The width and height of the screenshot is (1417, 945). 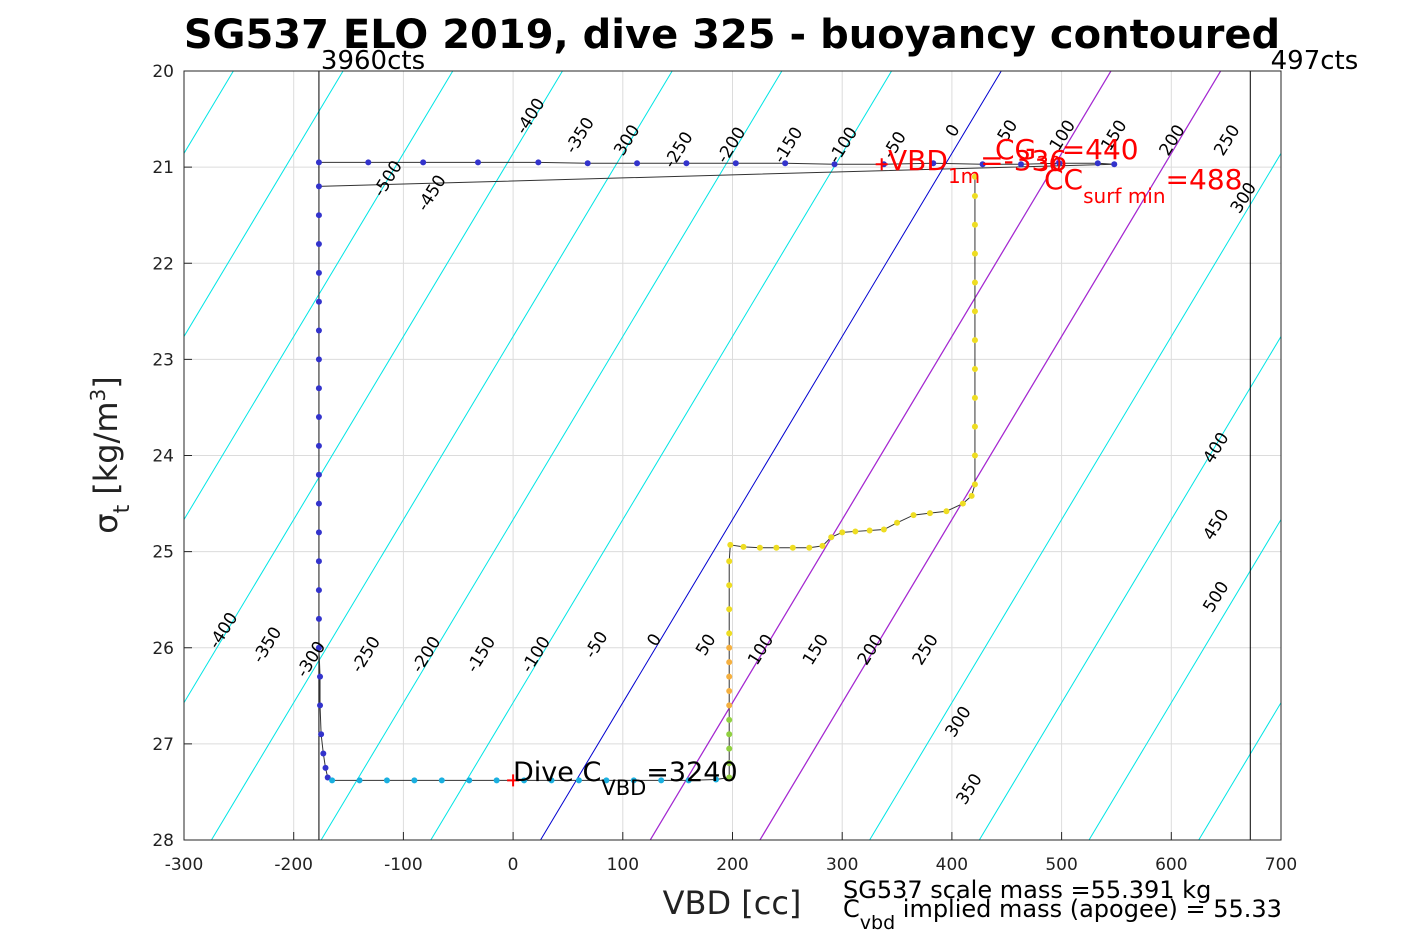 What do you see at coordinates (184, 865) in the screenshot?
I see `x-tick-label: -300` at bounding box center [184, 865].